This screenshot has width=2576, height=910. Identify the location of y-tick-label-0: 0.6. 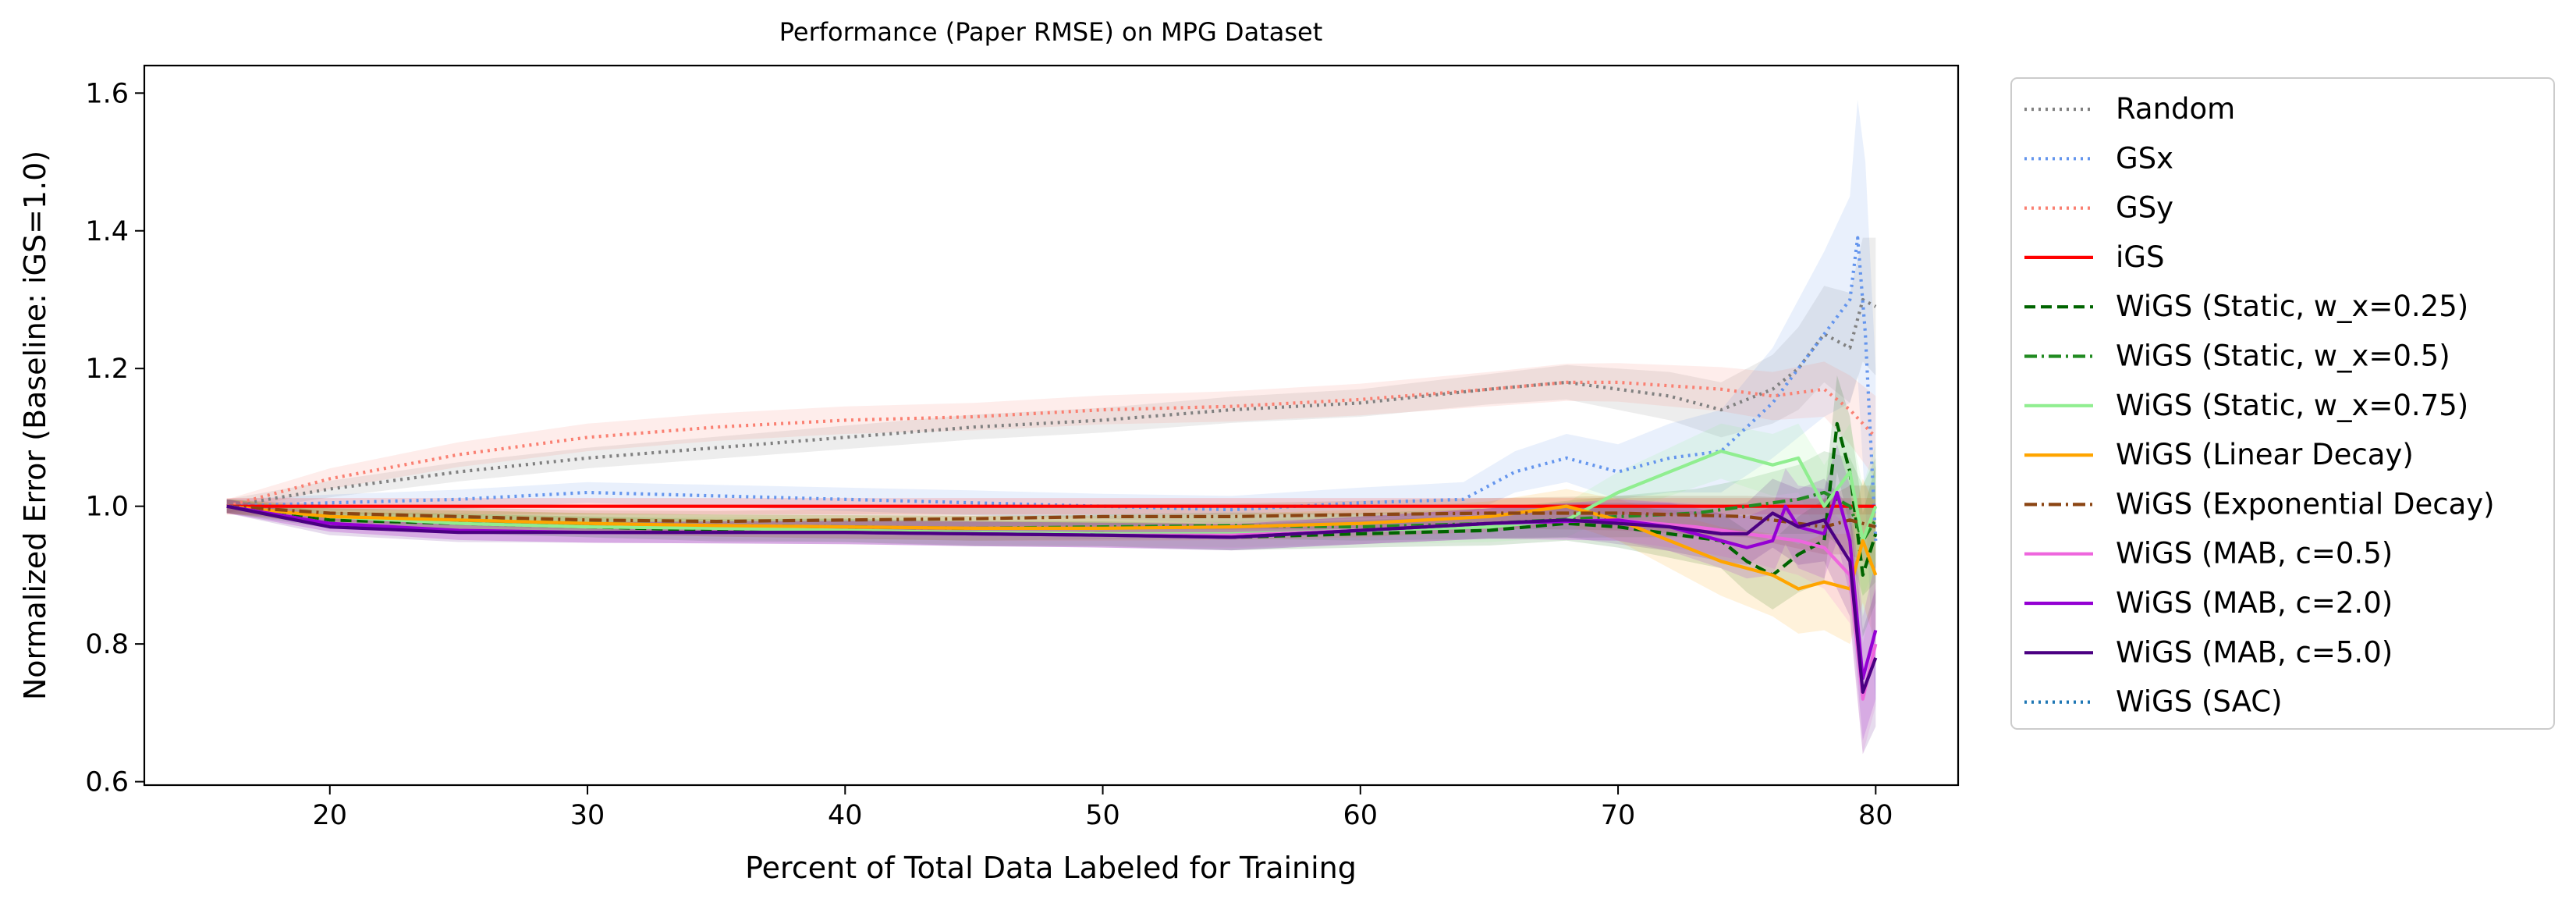
(107, 782).